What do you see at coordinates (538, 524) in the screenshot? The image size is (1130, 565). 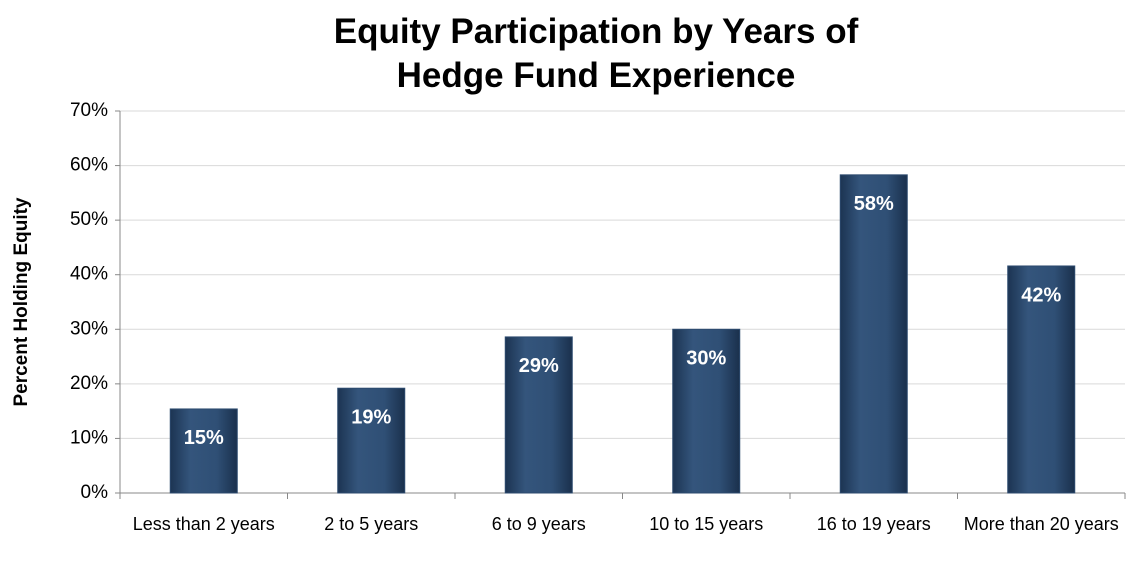 I see `x-tick-label: 6 to 9 years` at bounding box center [538, 524].